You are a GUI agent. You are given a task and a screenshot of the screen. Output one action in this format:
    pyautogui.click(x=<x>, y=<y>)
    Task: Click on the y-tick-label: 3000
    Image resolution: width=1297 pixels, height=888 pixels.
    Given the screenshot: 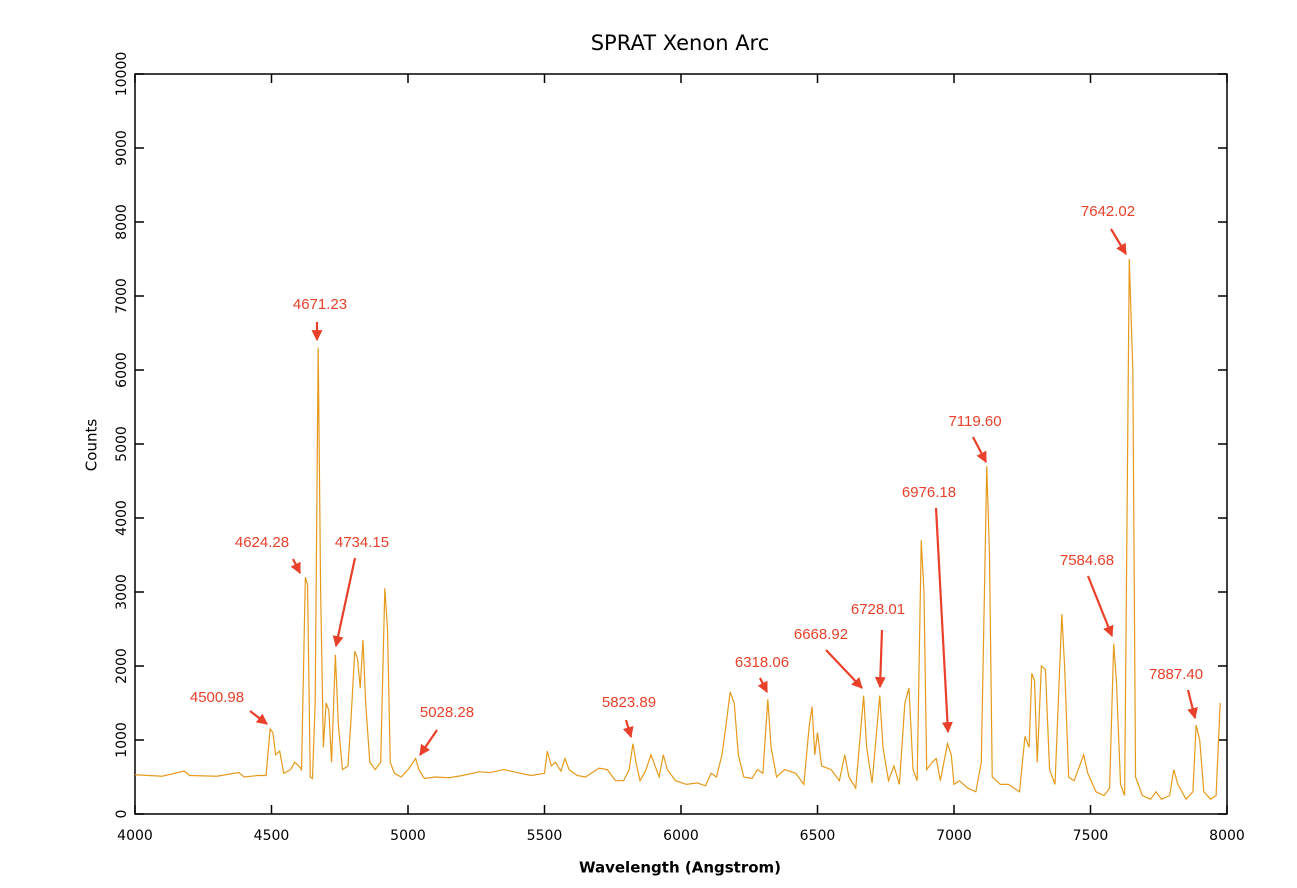 What is the action you would take?
    pyautogui.click(x=122, y=592)
    